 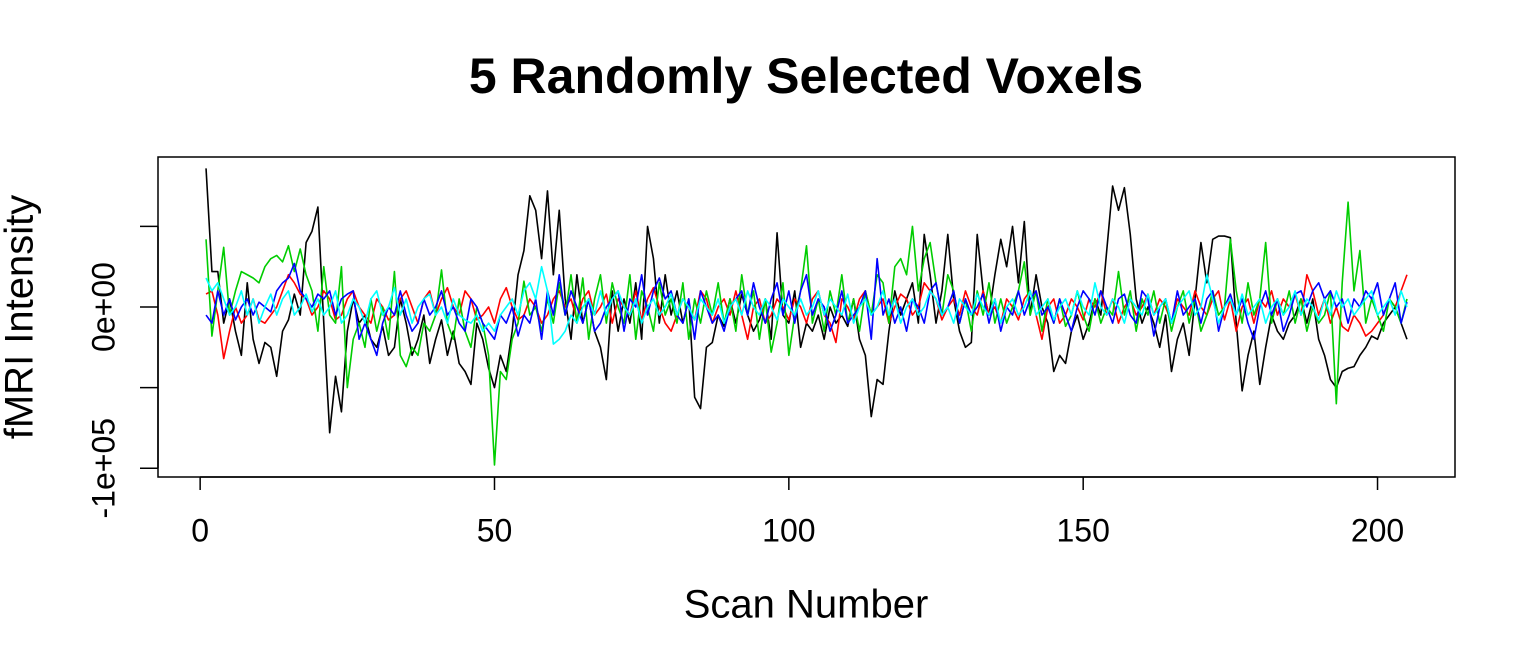 What do you see at coordinates (103, 468) in the screenshot?
I see `y-tick-label: -1e+05` at bounding box center [103, 468].